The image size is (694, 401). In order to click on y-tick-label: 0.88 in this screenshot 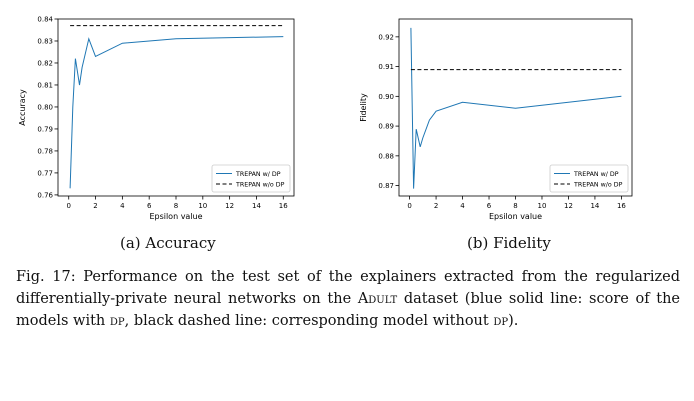, I will do `click(386, 156)`.